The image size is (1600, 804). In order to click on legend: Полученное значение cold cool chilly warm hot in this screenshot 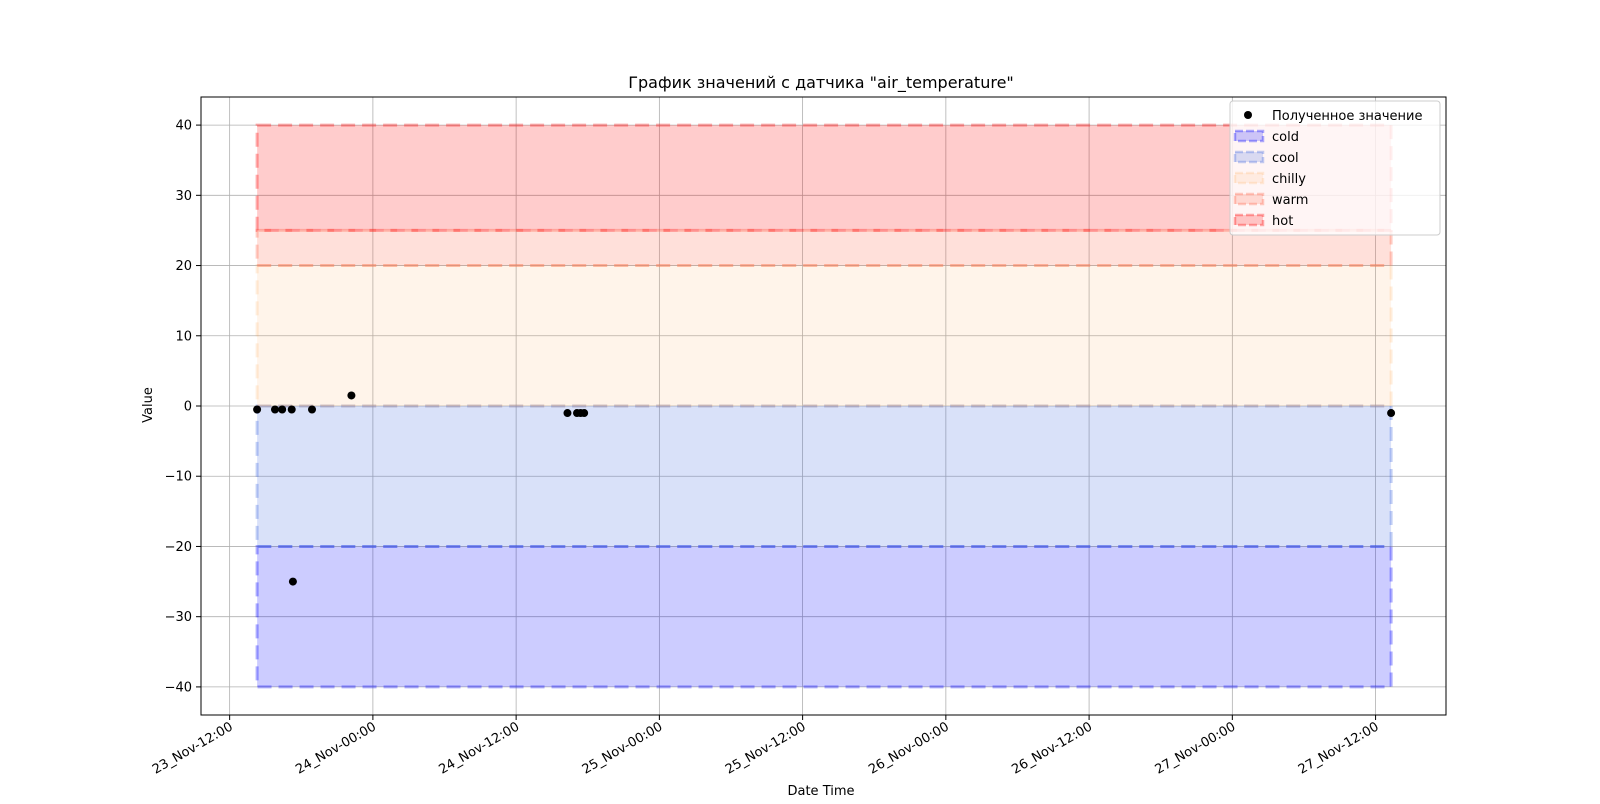, I will do `click(1335, 168)`.